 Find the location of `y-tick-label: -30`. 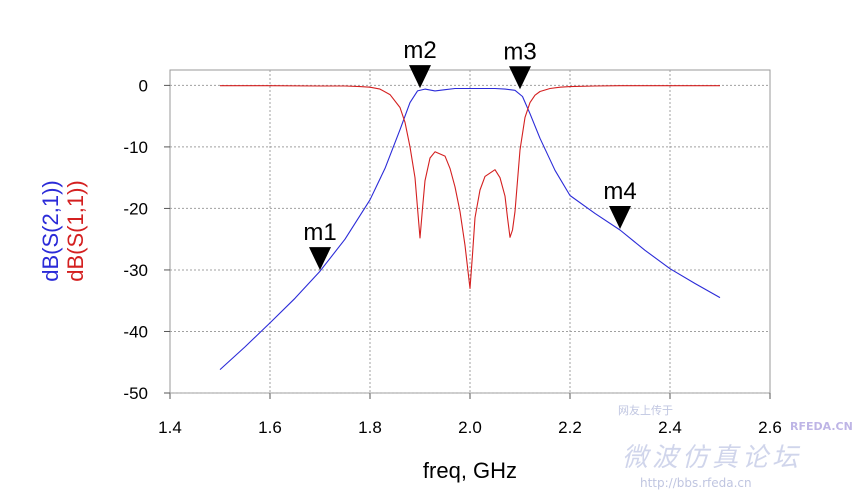

y-tick-label: -30 is located at coordinates (135, 270).